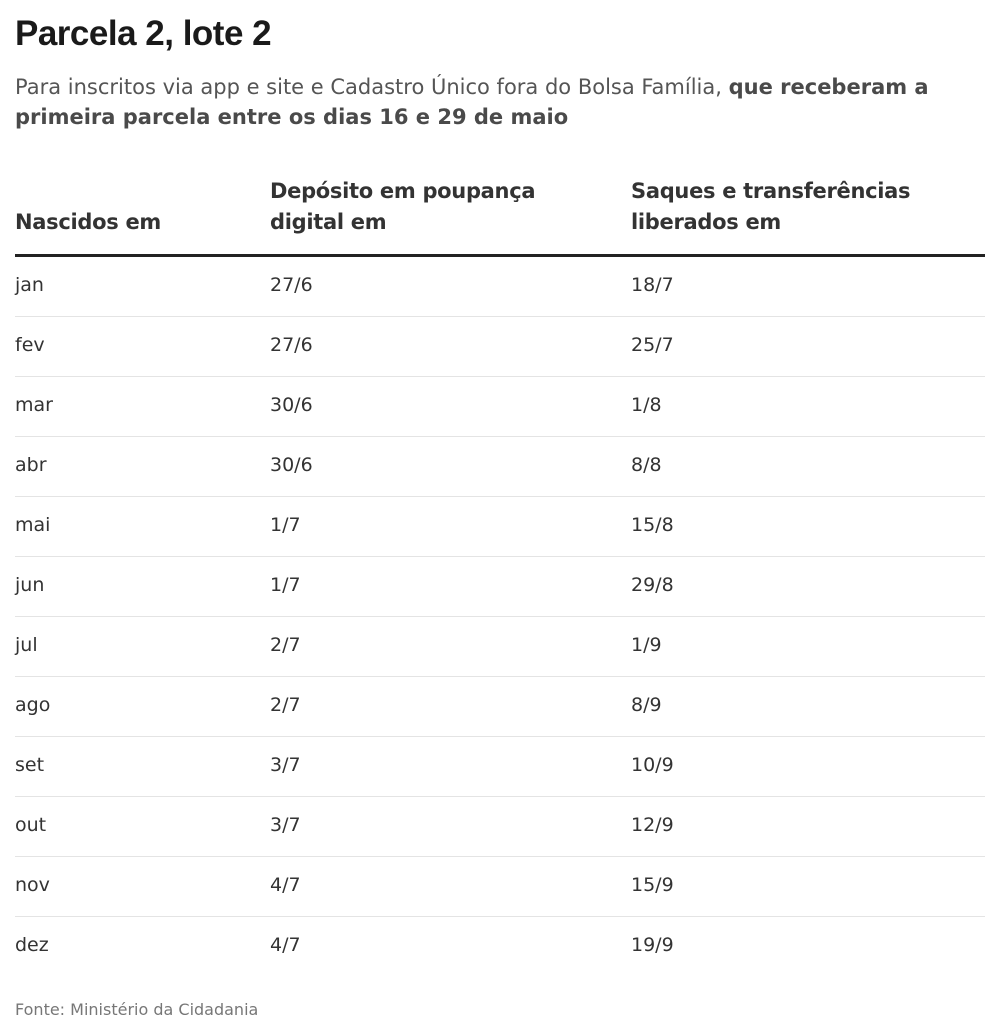  I want to click on cell-withdrawal-date: 1/9, so click(646, 645).